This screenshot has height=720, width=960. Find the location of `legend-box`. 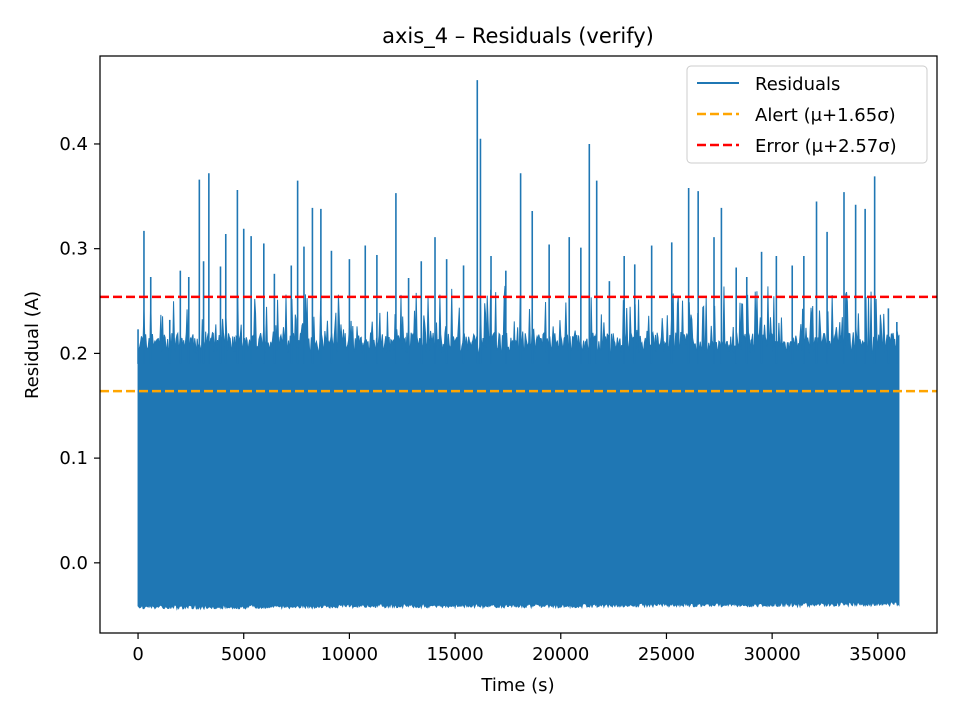

legend-box is located at coordinates (807, 114).